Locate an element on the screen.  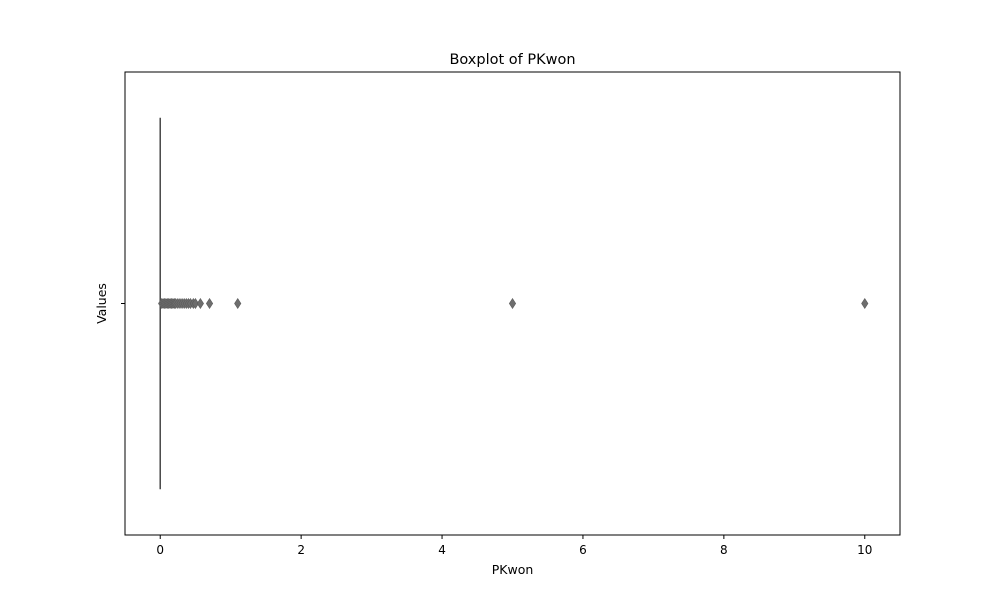
x-tick-label: 6 is located at coordinates (583, 550).